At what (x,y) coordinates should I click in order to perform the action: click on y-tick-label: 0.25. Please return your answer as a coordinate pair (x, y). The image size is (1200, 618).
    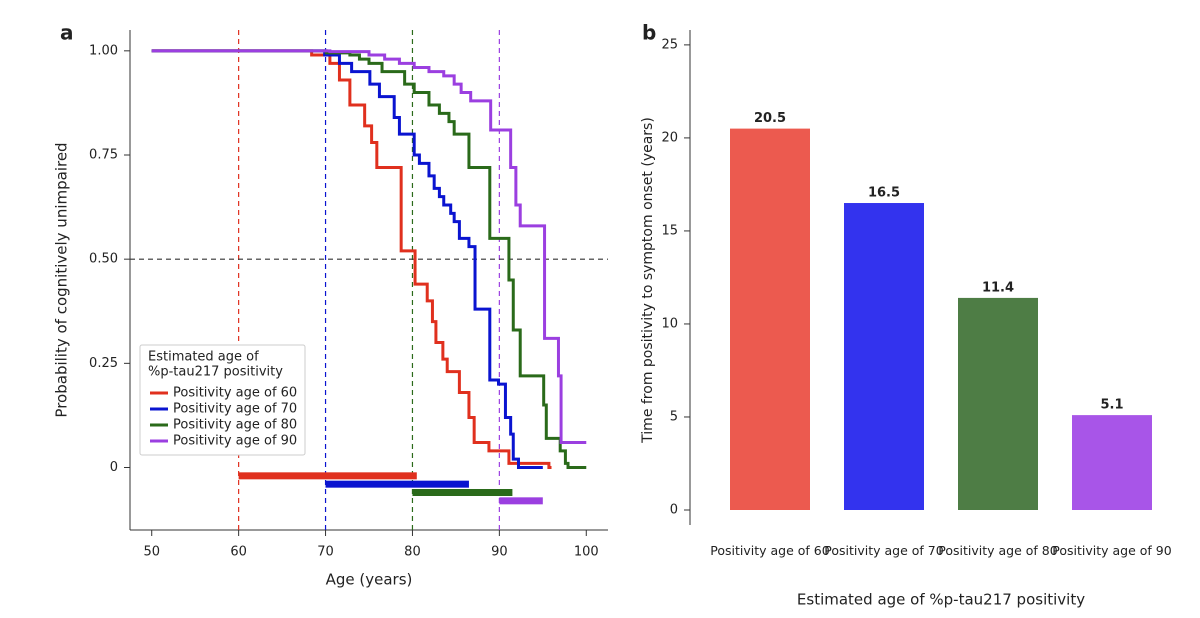
    Looking at the image, I should click on (103, 363).